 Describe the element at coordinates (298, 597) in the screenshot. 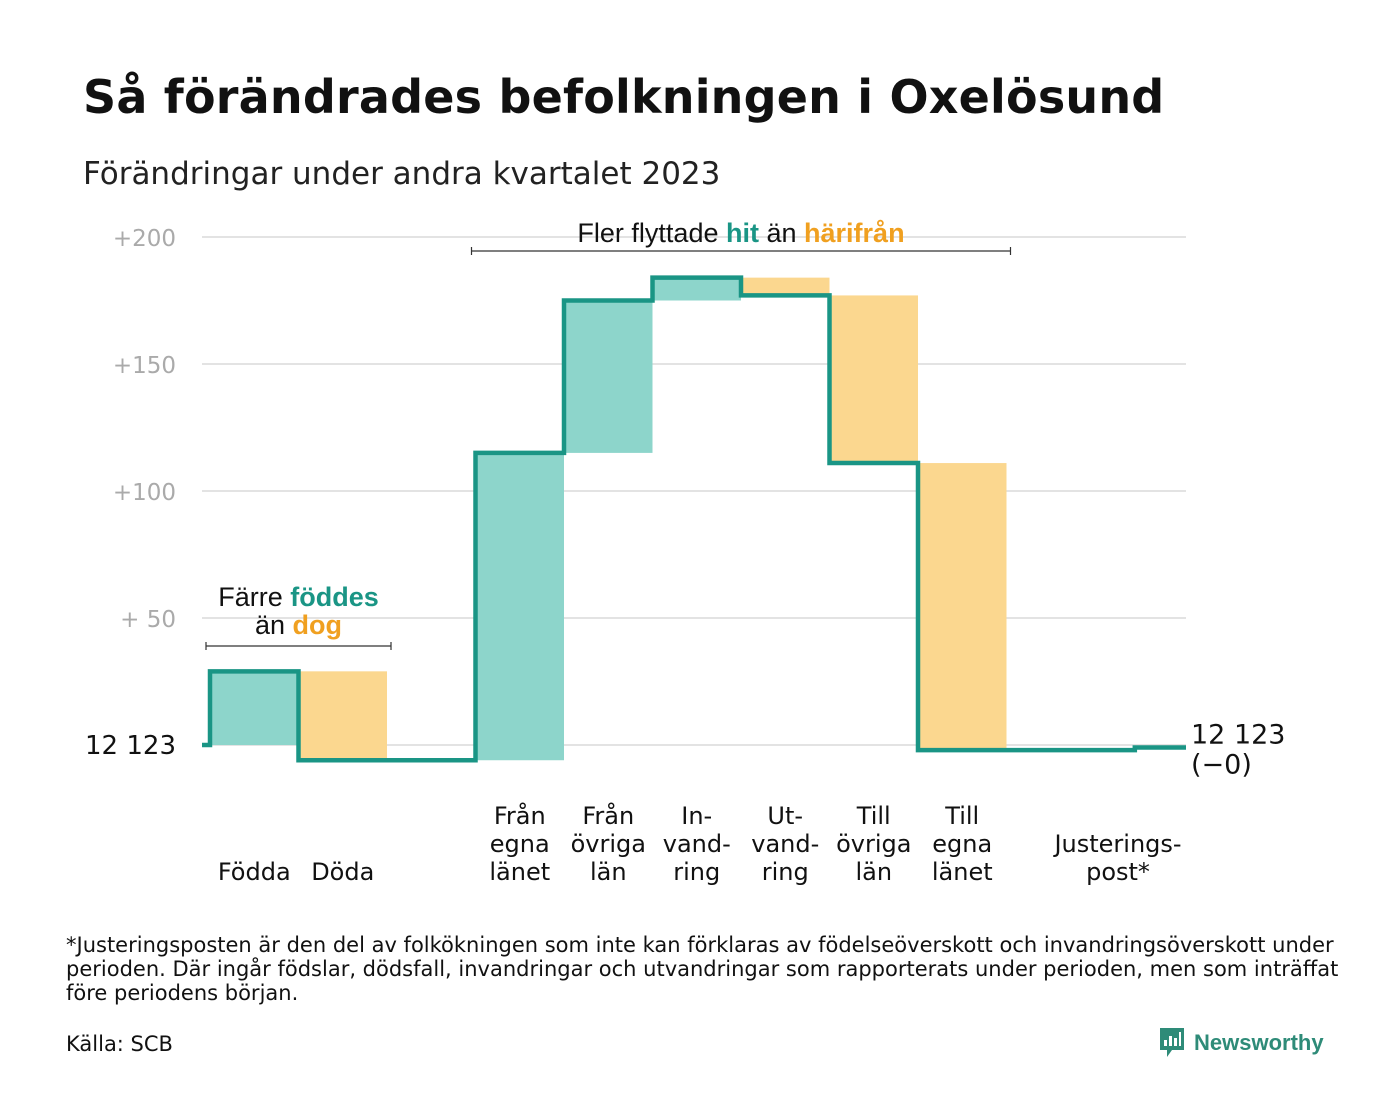

I see `annotation-text: Färre föddes` at that location.